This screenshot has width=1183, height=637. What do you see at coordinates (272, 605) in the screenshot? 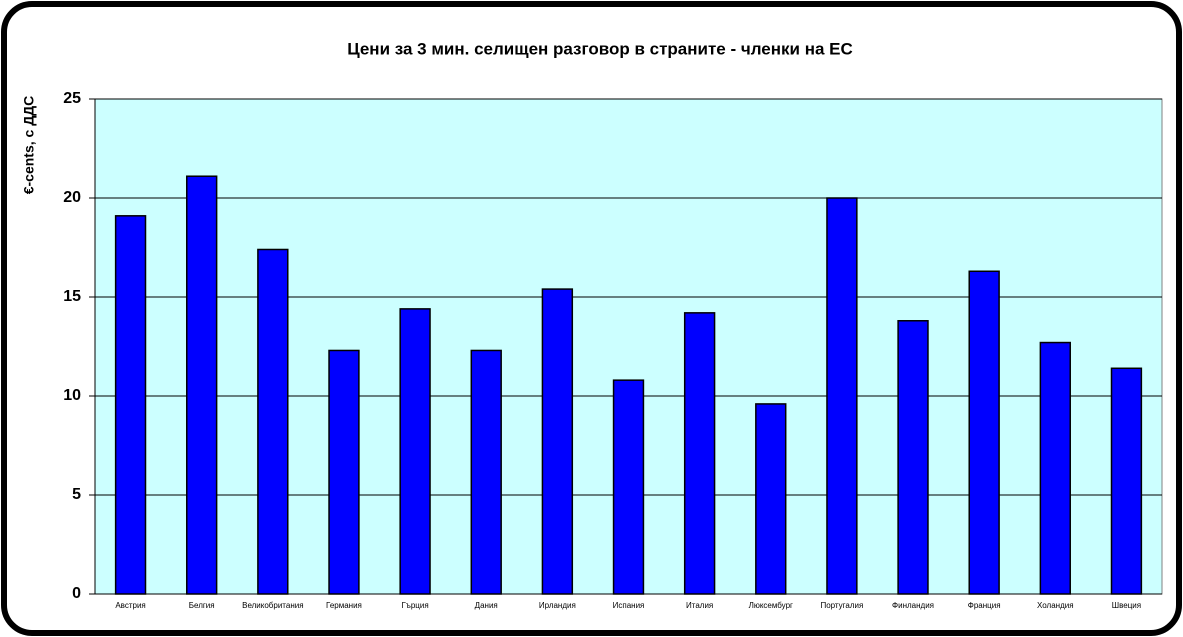
I see `x-tick-label: Великобритания` at bounding box center [272, 605].